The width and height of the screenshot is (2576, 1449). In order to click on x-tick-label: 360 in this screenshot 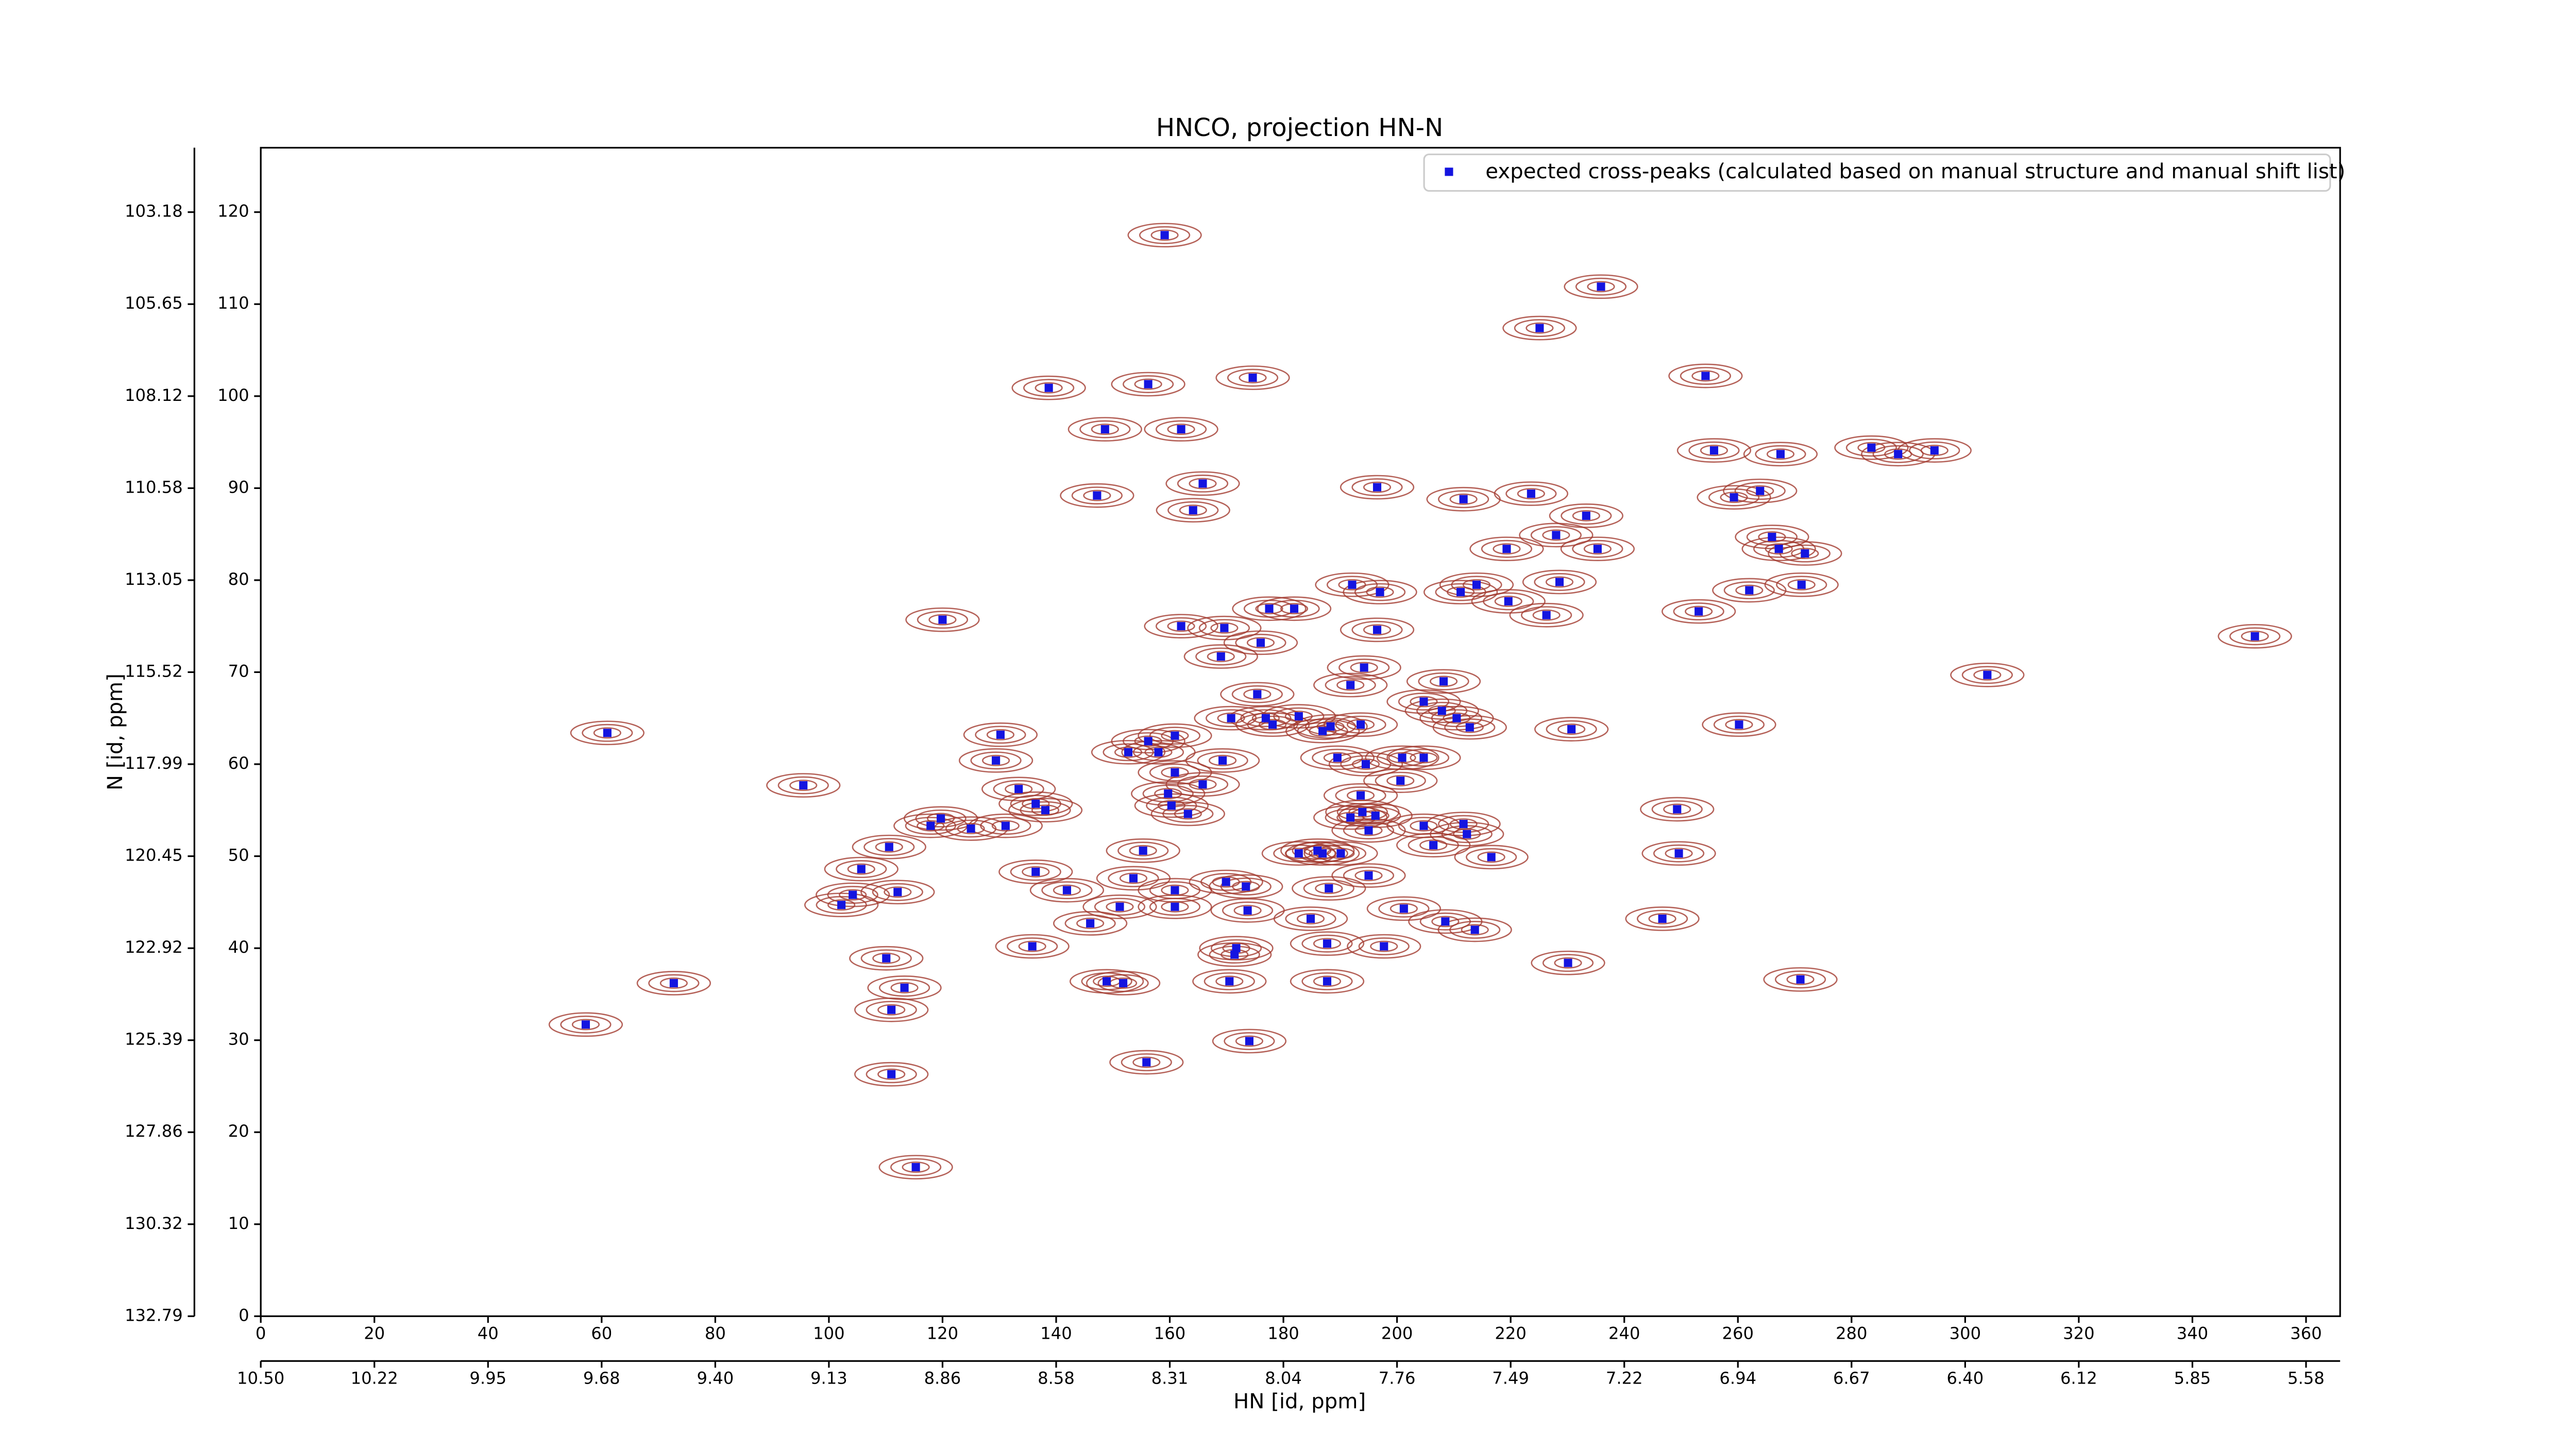, I will do `click(2305, 1333)`.